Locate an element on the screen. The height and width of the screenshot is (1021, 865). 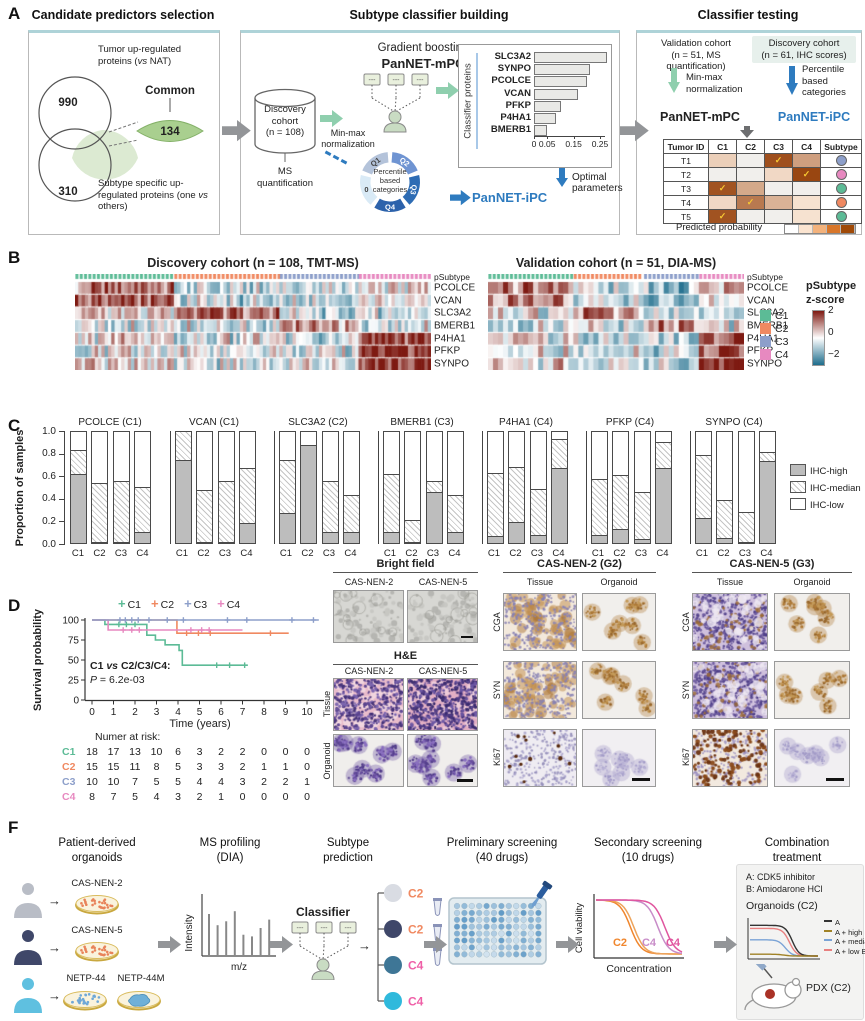
c-panel-title: P4HA1 (C4) is located at coordinates (526, 422).